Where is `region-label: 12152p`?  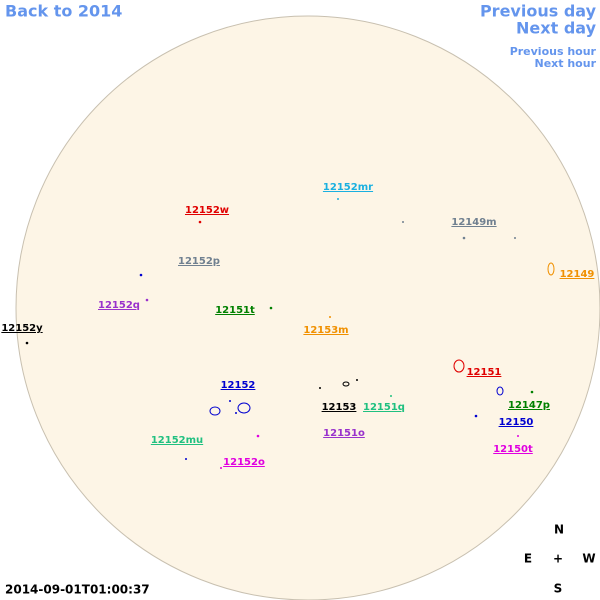 region-label: 12152p is located at coordinates (199, 261).